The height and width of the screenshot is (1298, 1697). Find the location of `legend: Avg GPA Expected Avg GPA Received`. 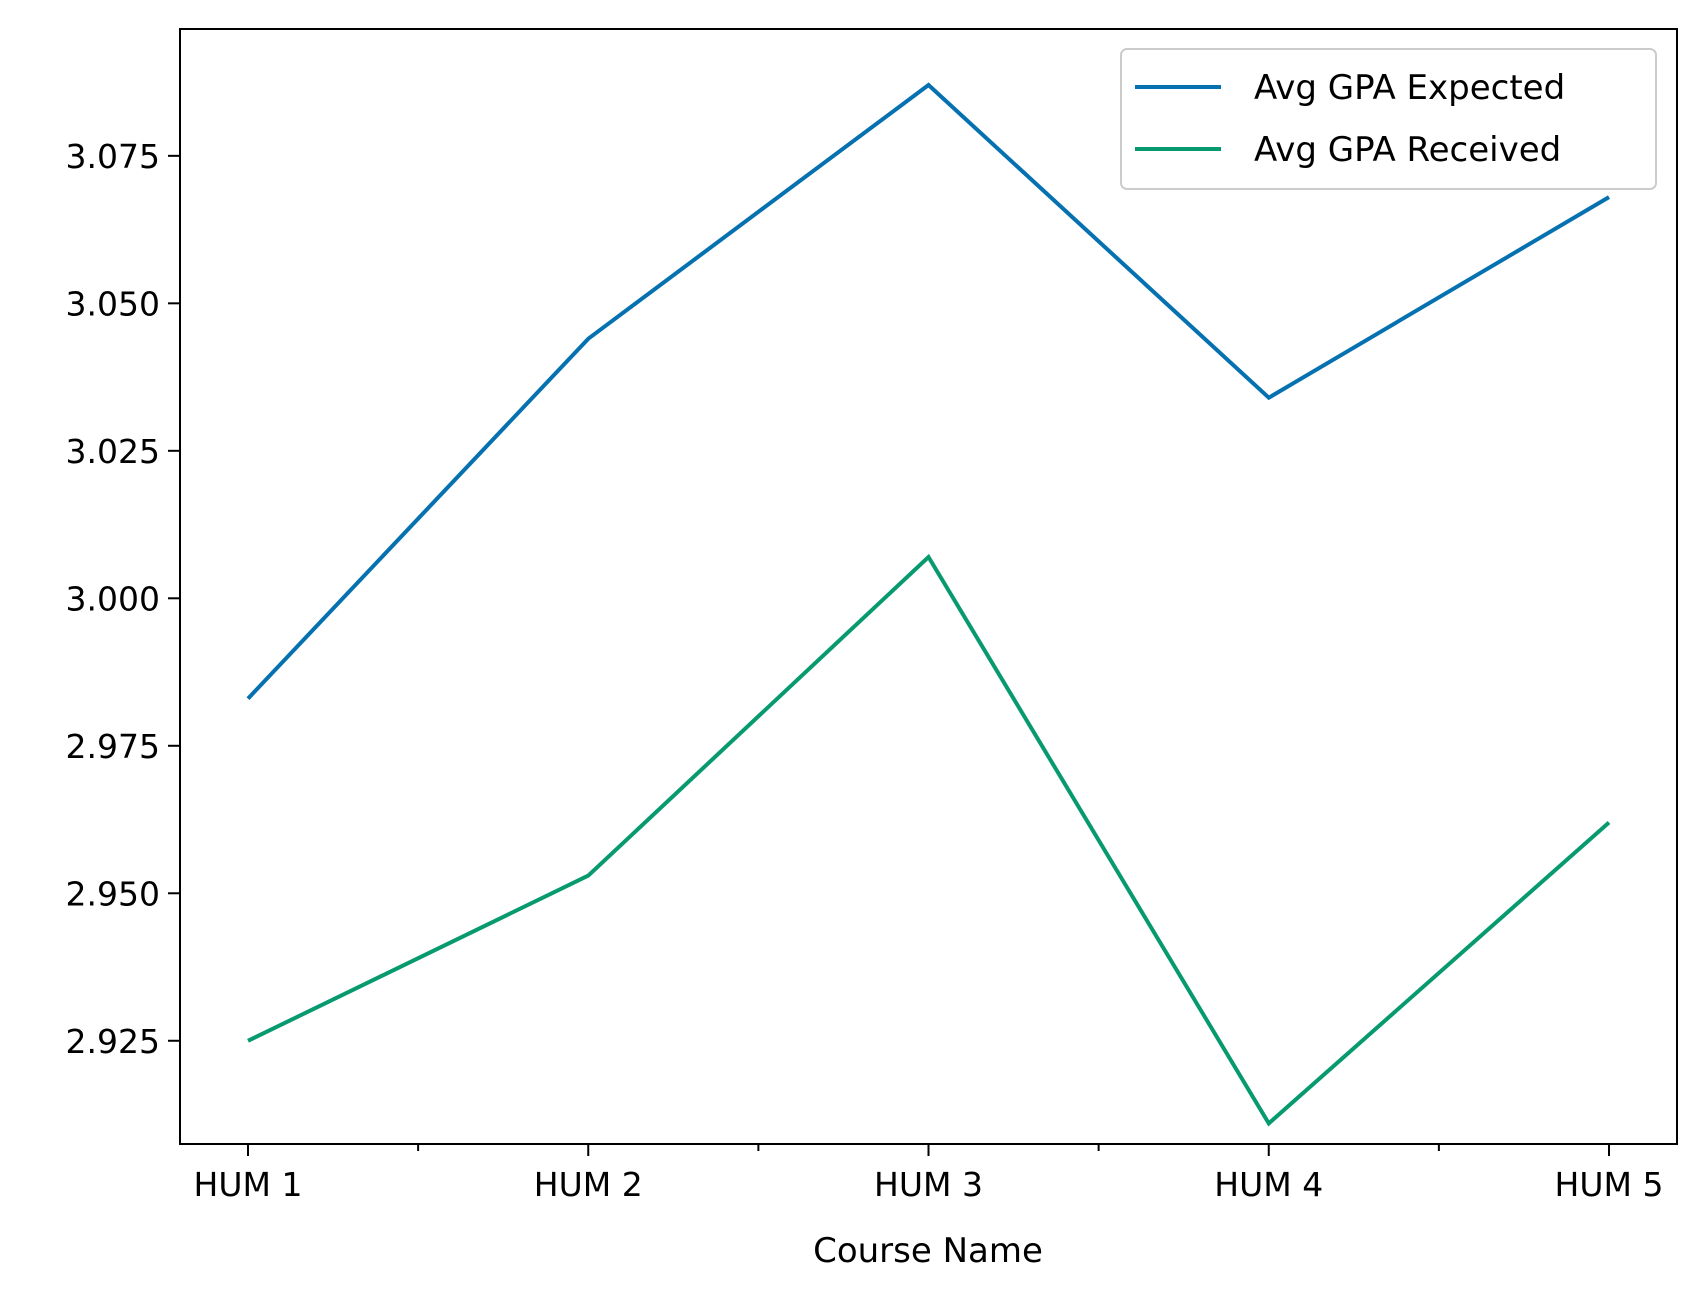

legend: Avg GPA Expected Avg GPA Received is located at coordinates (1388, 119).